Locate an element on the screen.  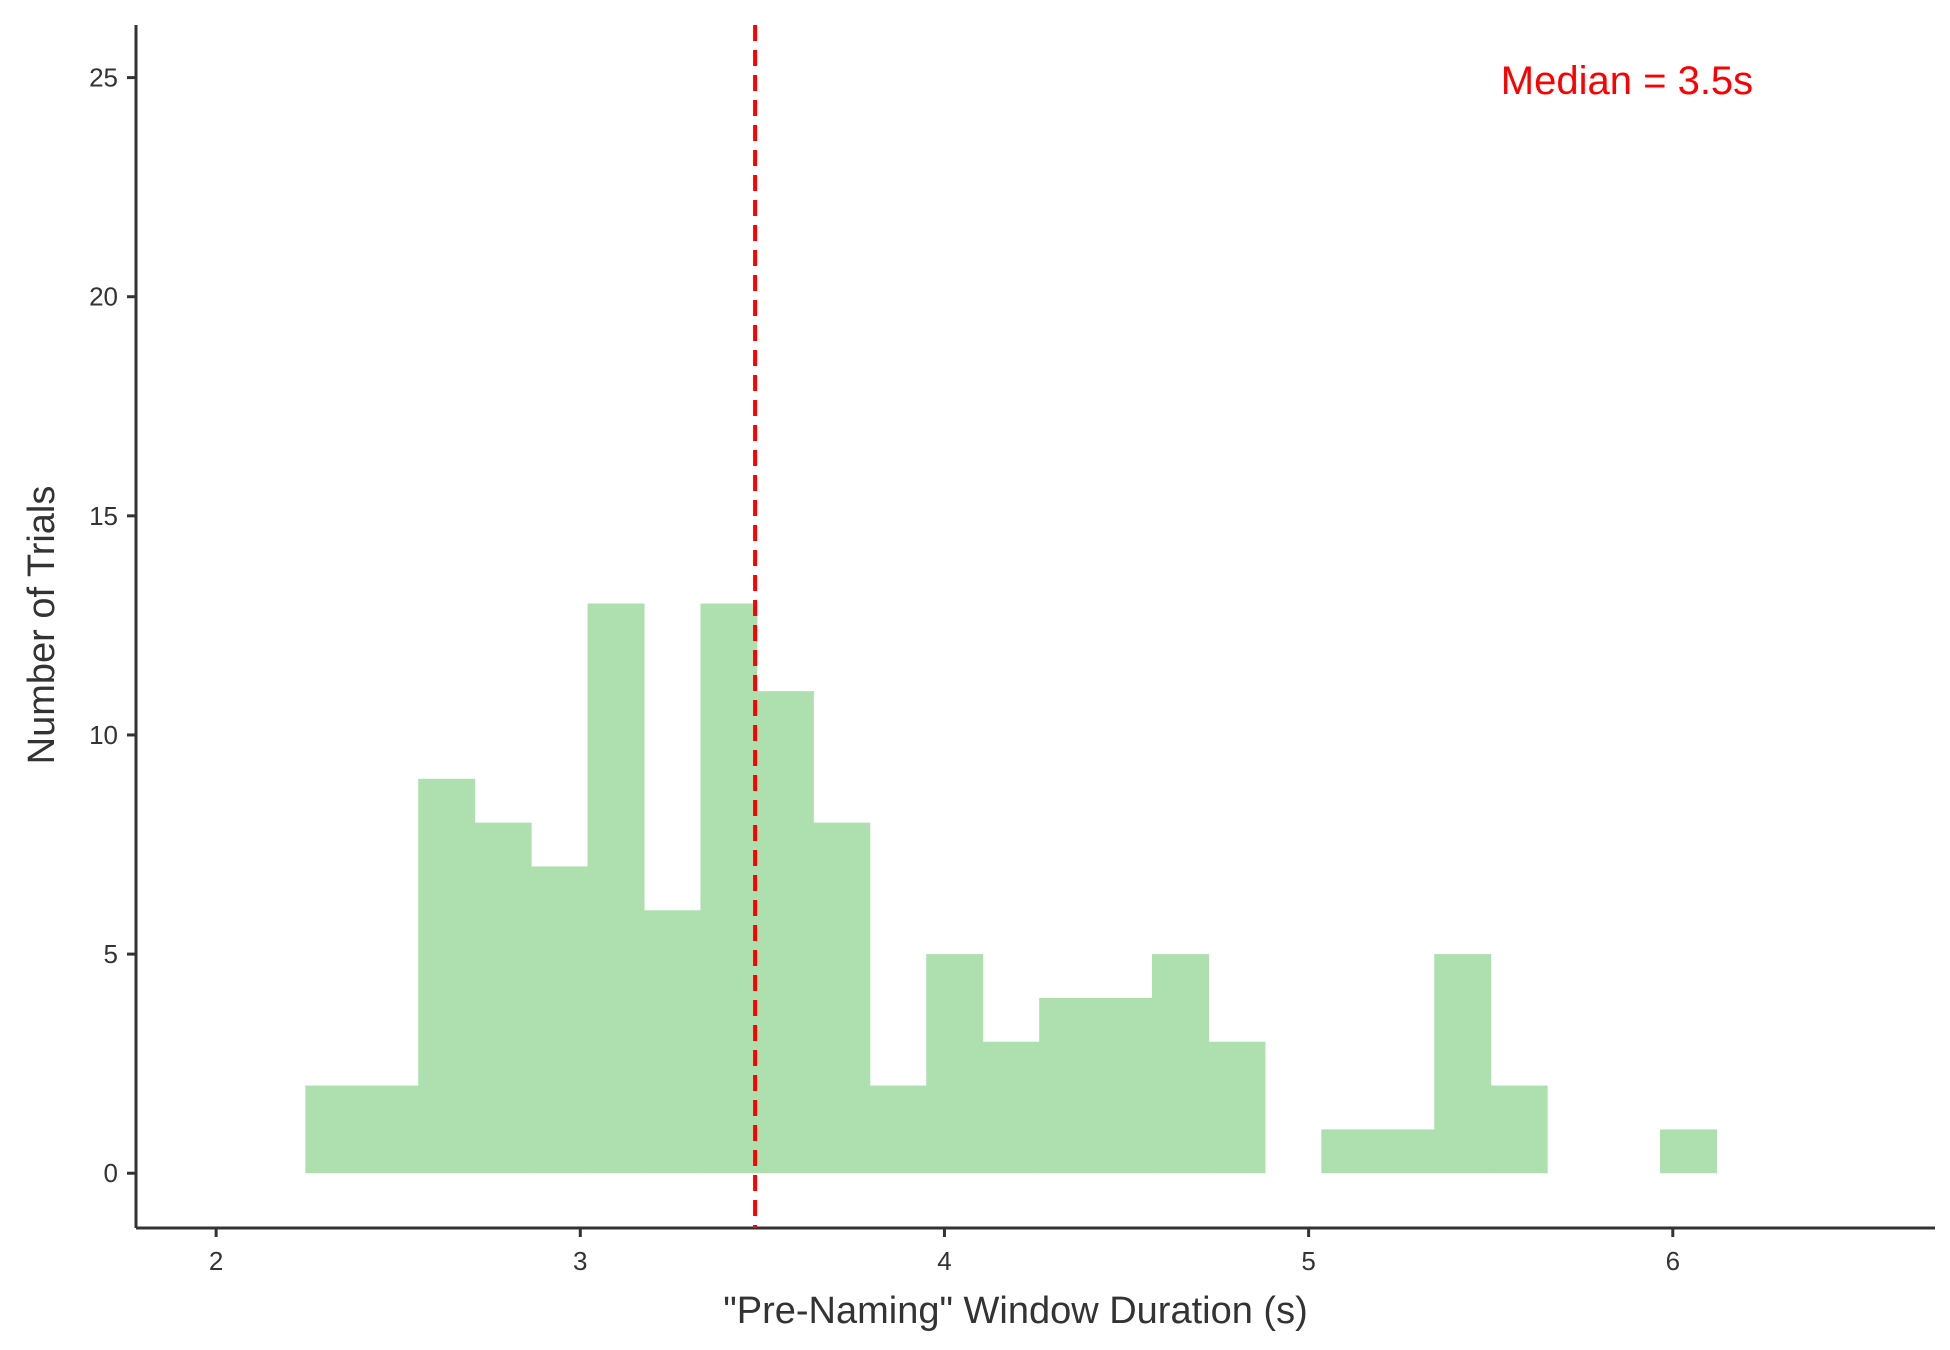
y-axis-title: Number of Trials is located at coordinates (42, 625).